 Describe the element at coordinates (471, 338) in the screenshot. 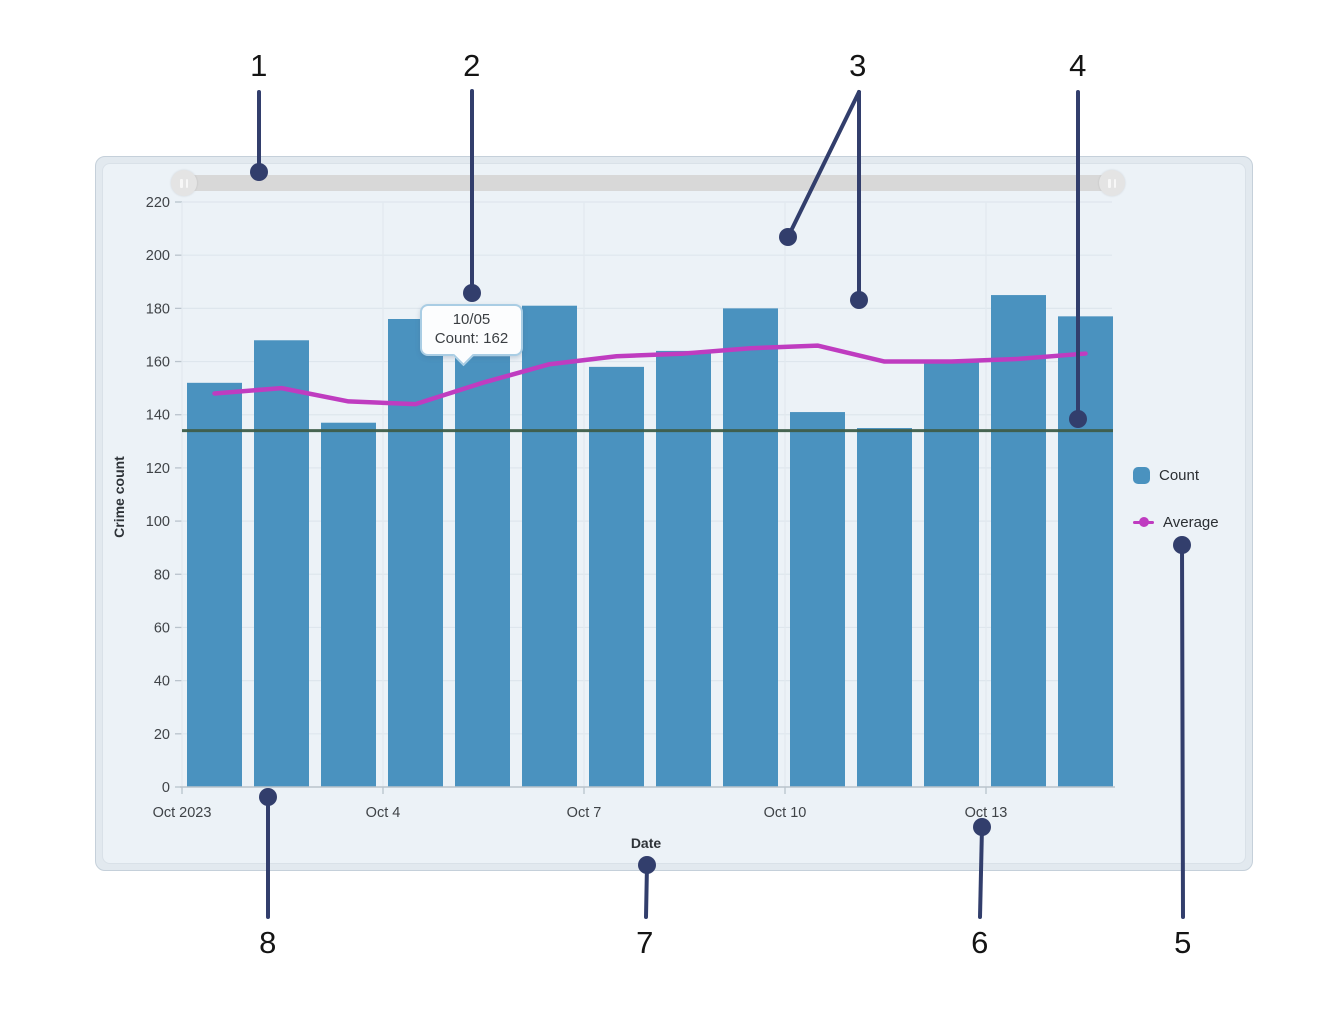

I see `tooltip-count: Count: 162` at that location.